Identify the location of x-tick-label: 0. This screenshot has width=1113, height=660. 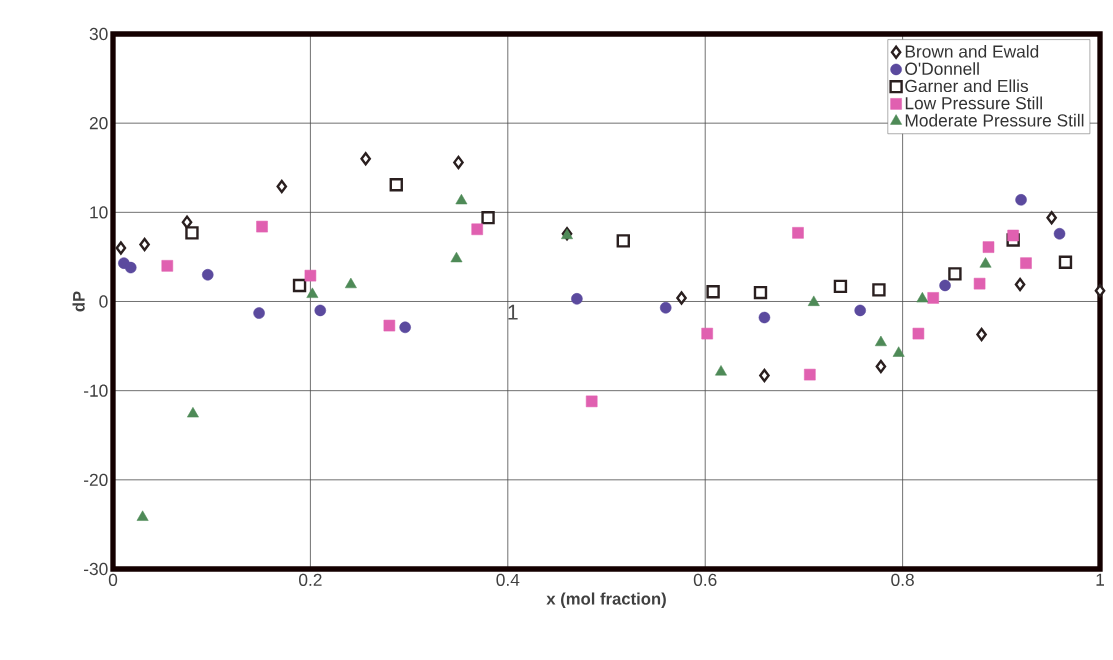
(113, 579).